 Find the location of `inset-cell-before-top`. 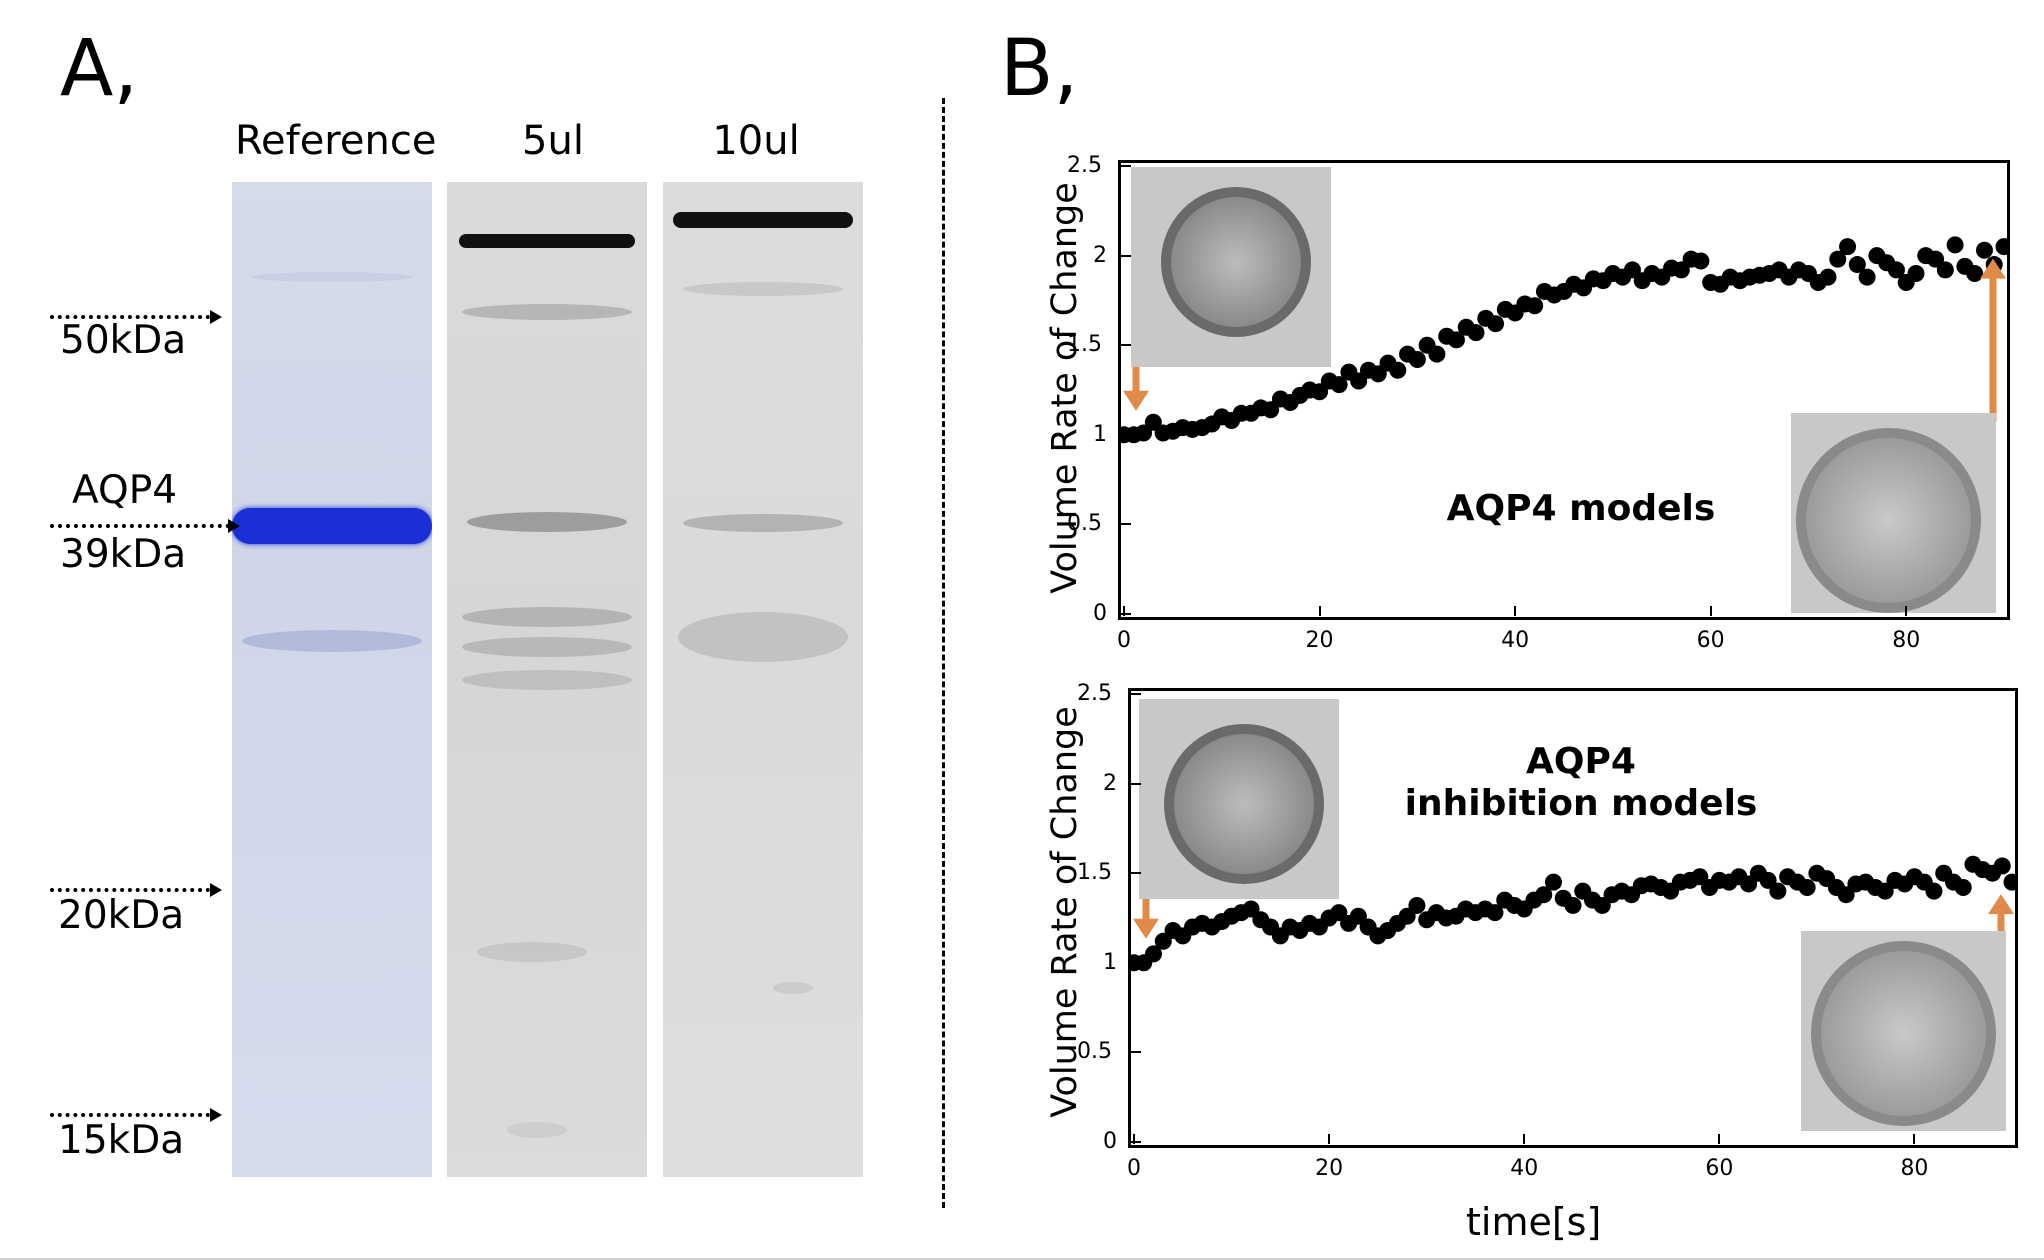

inset-cell-before-top is located at coordinates (1231, 267).